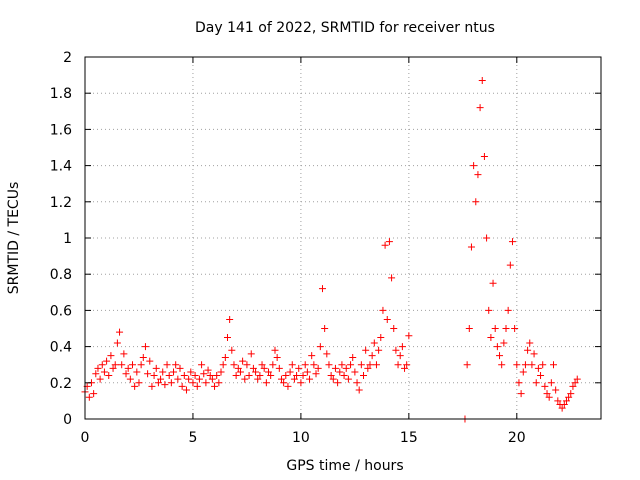 This screenshot has height=480, width=640. What do you see at coordinates (61, 348) in the screenshot?
I see `y-tick-label: 0.4` at bounding box center [61, 348].